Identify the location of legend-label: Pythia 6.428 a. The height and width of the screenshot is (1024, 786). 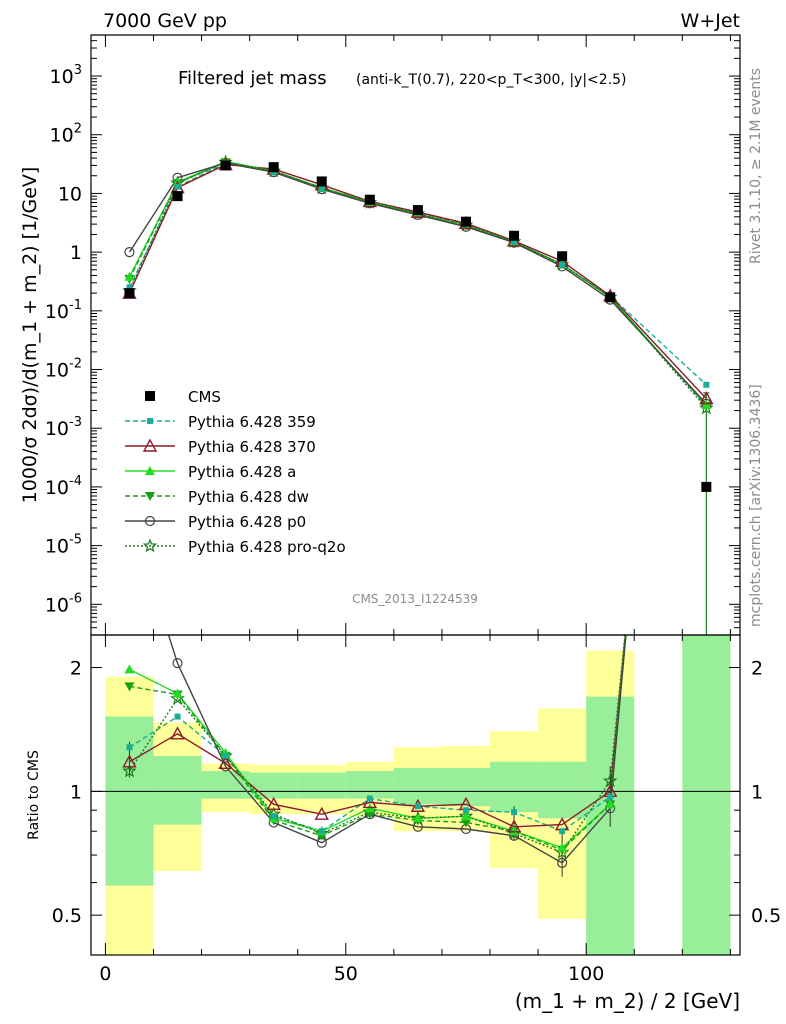
(242, 472).